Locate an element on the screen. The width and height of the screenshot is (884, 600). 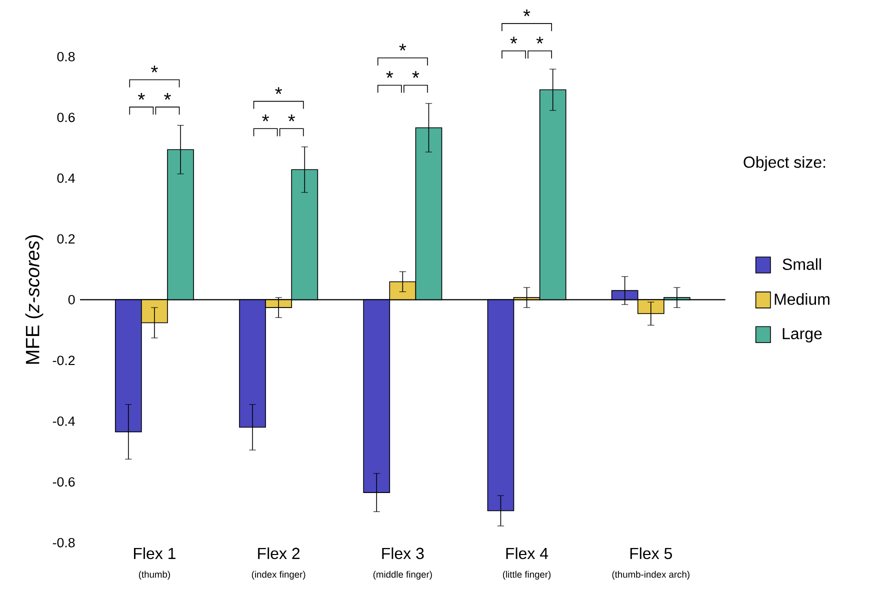
y-tick-label: -0.2 is located at coordinates (63, 361).